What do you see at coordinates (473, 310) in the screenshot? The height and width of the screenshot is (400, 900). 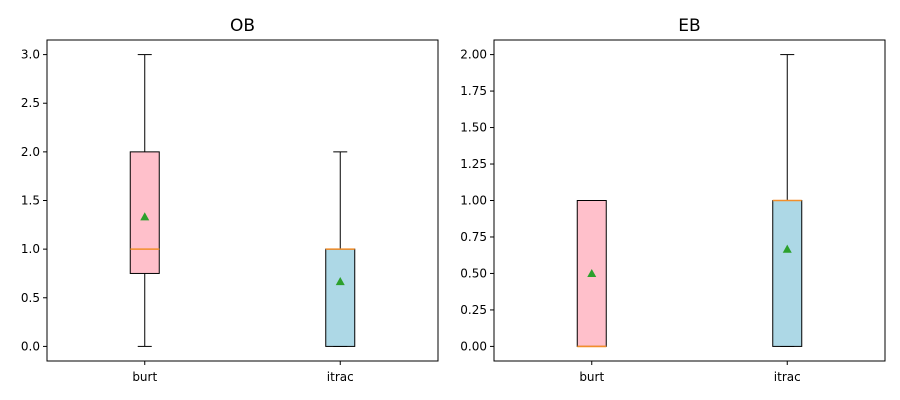 I see `y-tick-label: 0.25` at bounding box center [473, 310].